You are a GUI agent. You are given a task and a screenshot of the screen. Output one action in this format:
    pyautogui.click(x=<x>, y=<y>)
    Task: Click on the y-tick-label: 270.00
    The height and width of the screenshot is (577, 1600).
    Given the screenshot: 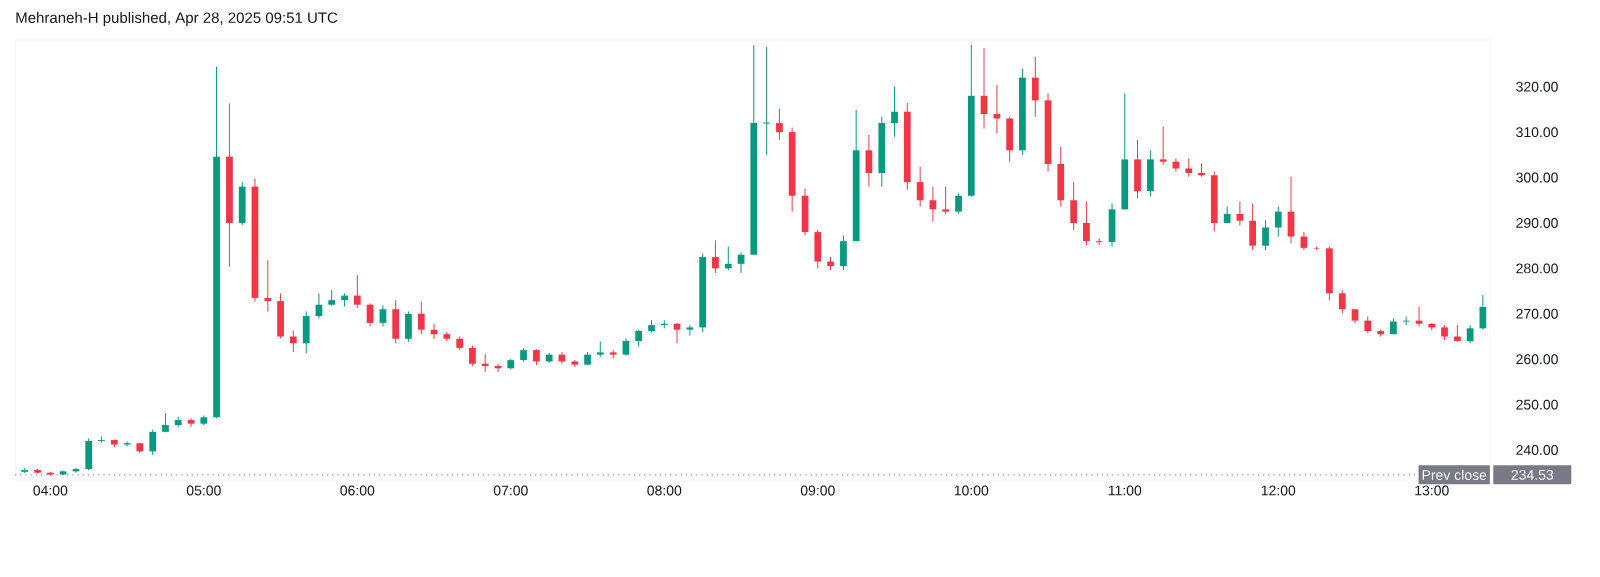 What is the action you would take?
    pyautogui.click(x=1537, y=313)
    